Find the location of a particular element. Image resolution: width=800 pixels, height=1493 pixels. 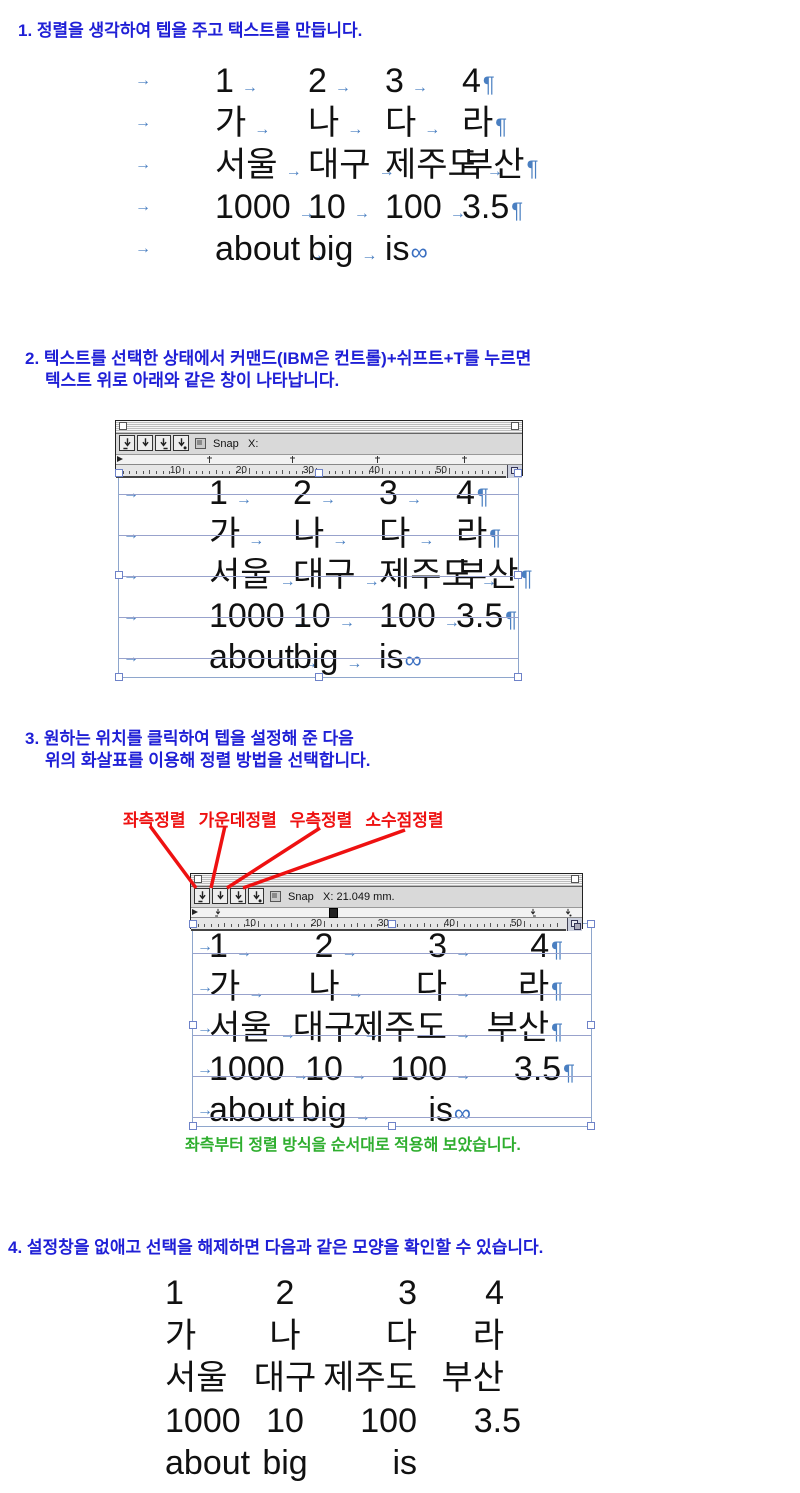

tab-ruler-window-step3: Snap X: 21.049 mm. 10 20 30 40 50 is located at coordinates (386, 902).